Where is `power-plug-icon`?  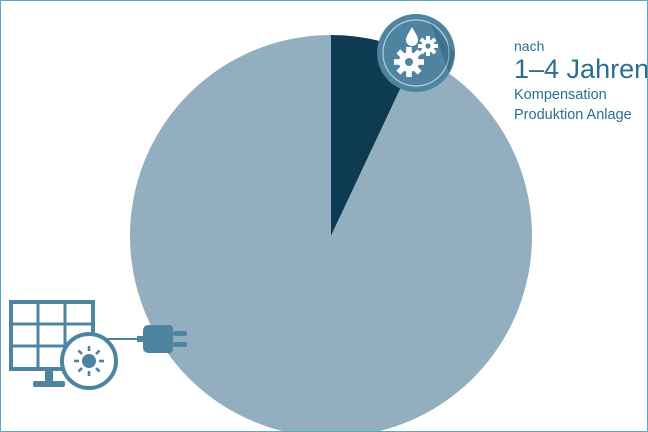 power-plug-icon is located at coordinates (162, 339).